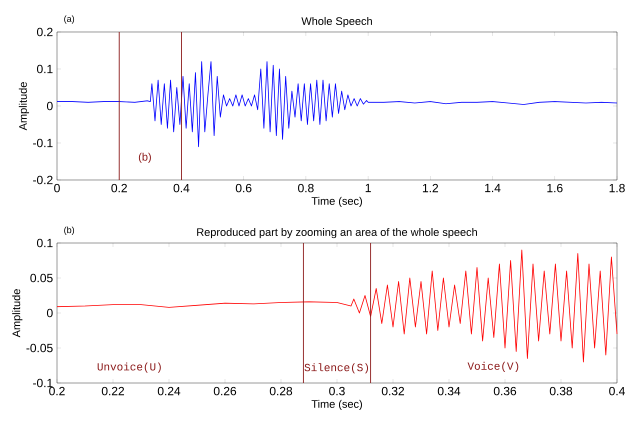  Describe the element at coordinates (561, 391) in the screenshot. I see `x-tick-label: 0.38` at that location.